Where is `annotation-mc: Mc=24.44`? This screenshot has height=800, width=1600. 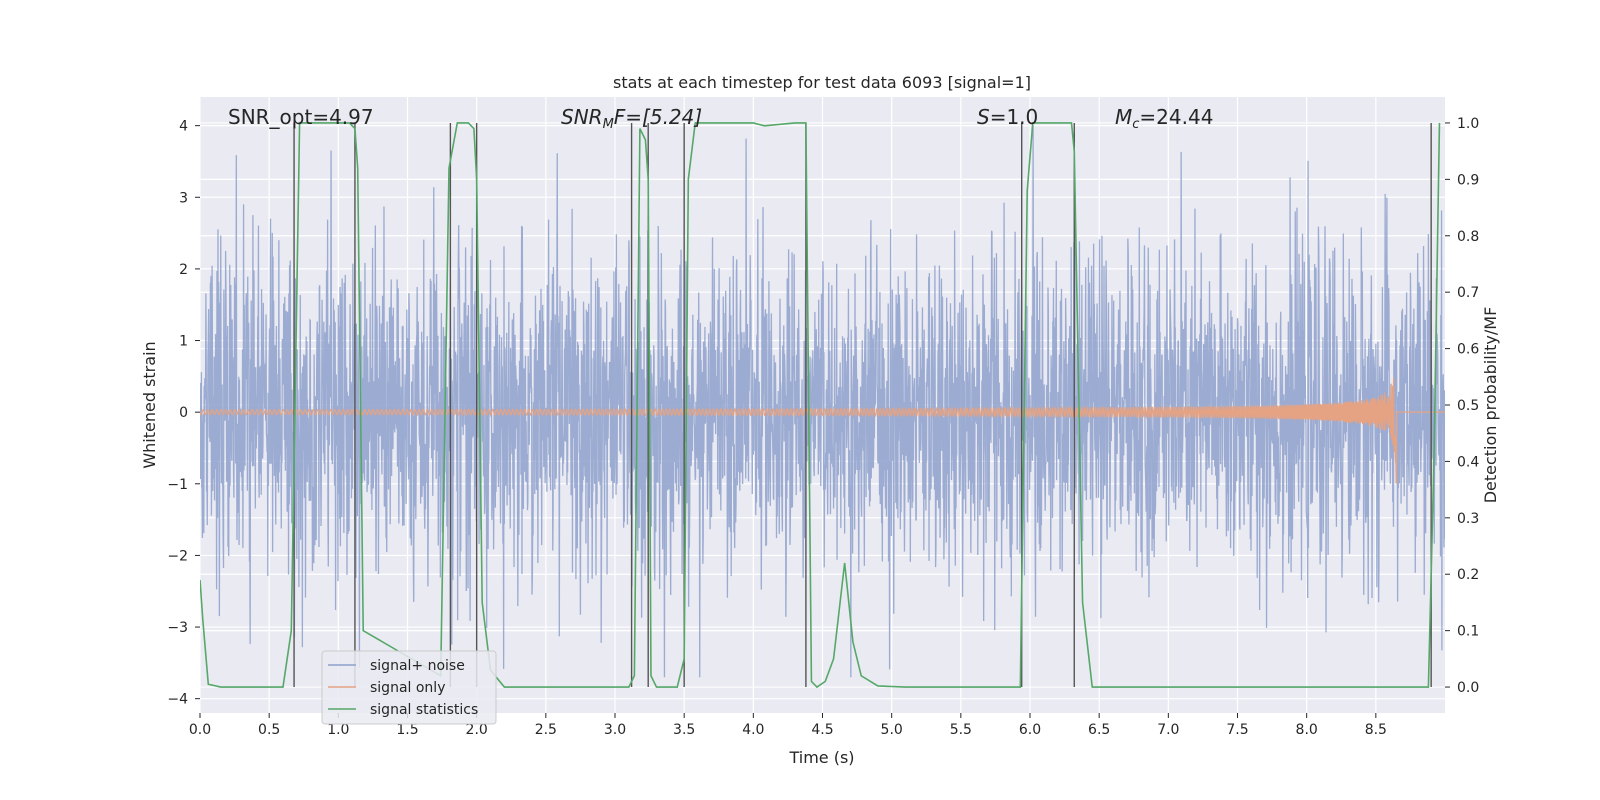 annotation-mc: Mc=24.44 is located at coordinates (1164, 118).